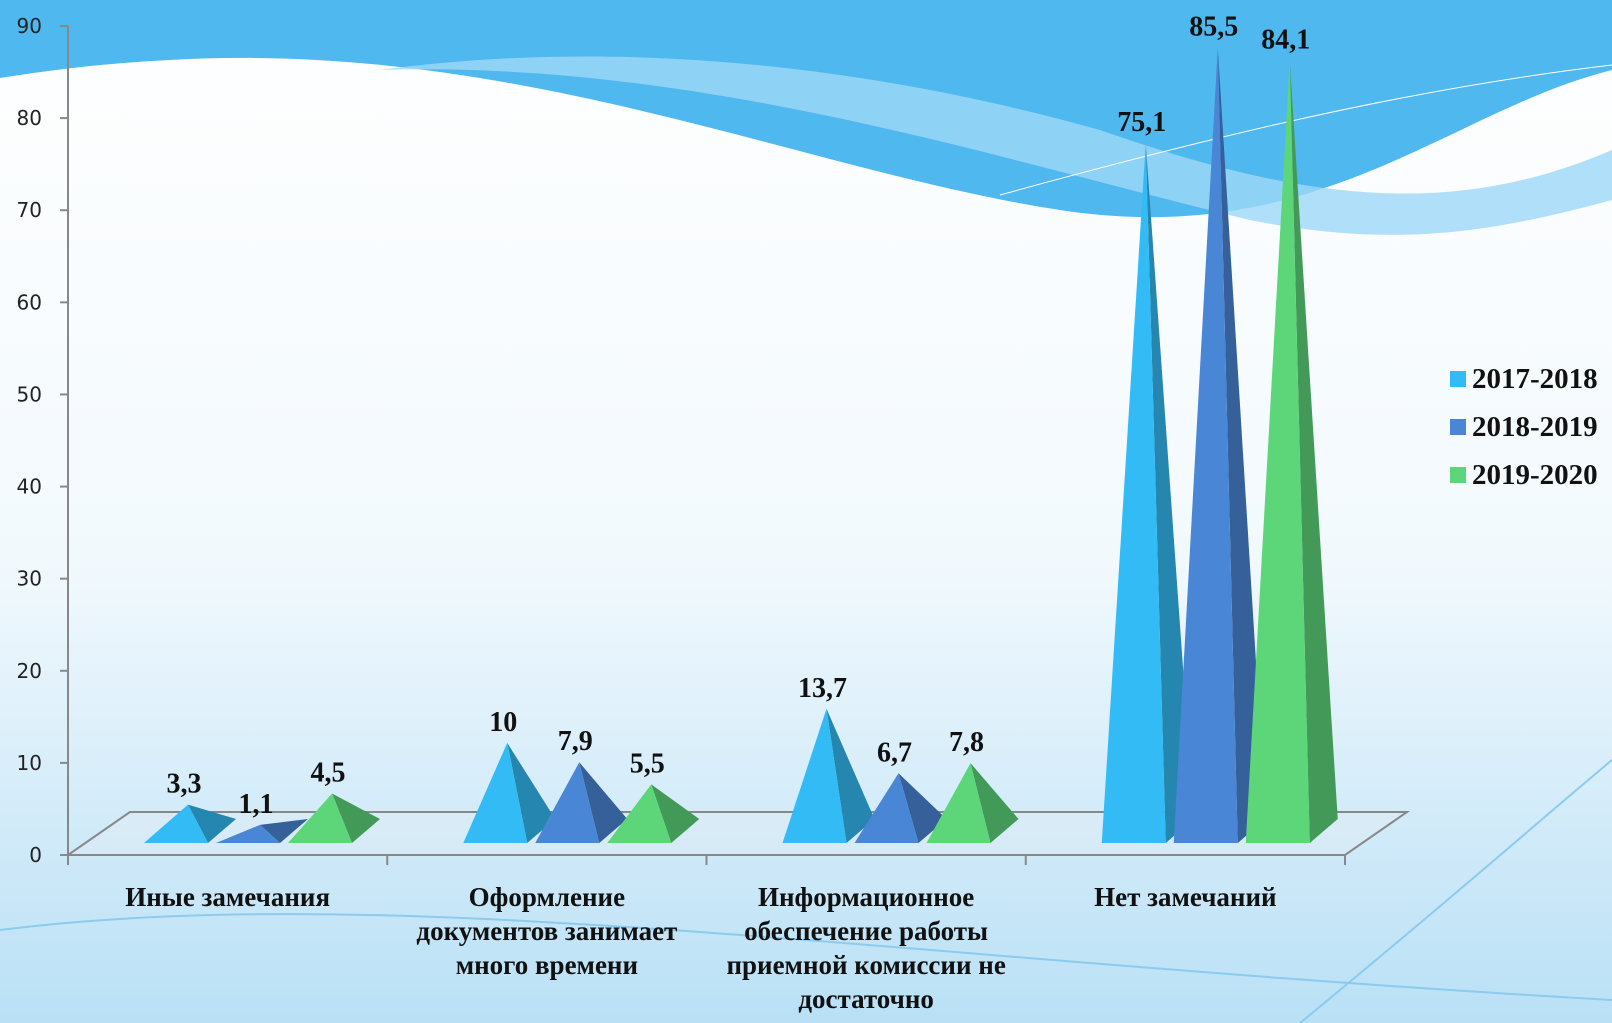  What do you see at coordinates (1141, 122) in the screenshot?
I see `value-label: 75,1` at bounding box center [1141, 122].